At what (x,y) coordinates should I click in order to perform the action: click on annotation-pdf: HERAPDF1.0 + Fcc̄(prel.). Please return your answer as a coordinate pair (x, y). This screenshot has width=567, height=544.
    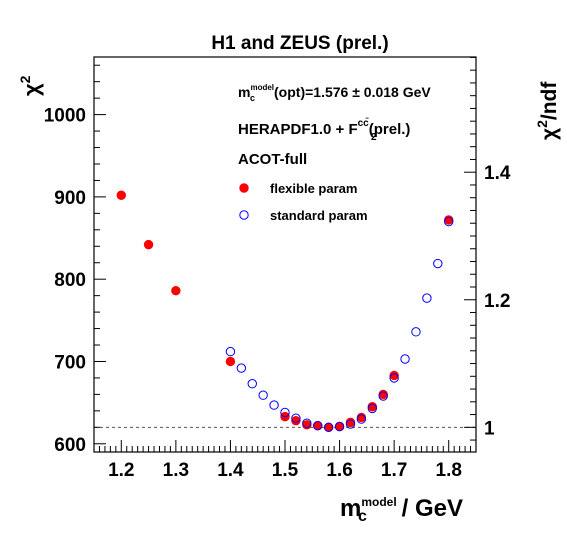
    Looking at the image, I should click on (324, 127).